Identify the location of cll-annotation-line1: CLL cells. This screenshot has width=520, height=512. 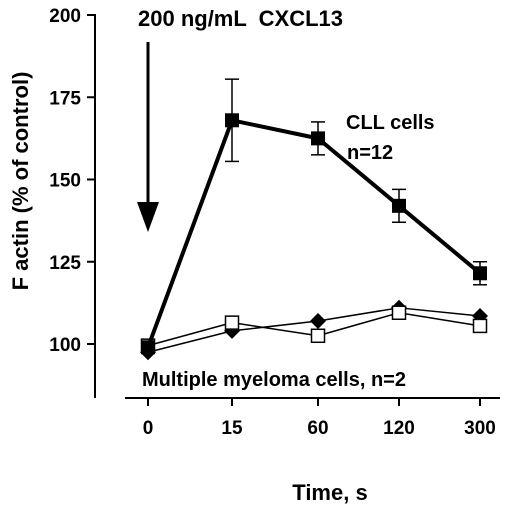
(390, 123).